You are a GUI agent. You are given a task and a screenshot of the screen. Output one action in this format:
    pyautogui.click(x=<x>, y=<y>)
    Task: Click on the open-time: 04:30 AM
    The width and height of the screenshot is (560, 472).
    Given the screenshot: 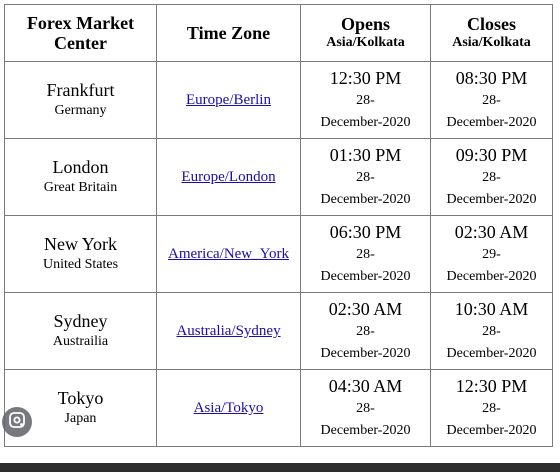 What is the action you would take?
    pyautogui.click(x=365, y=386)
    